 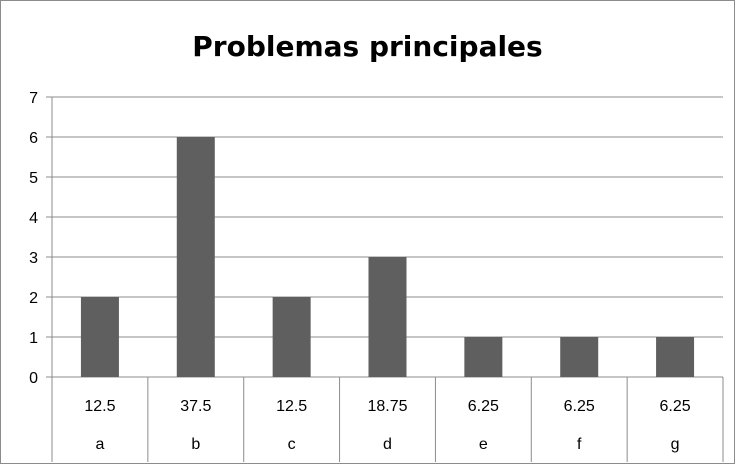 I want to click on x-tick-label: e, so click(x=483, y=444).